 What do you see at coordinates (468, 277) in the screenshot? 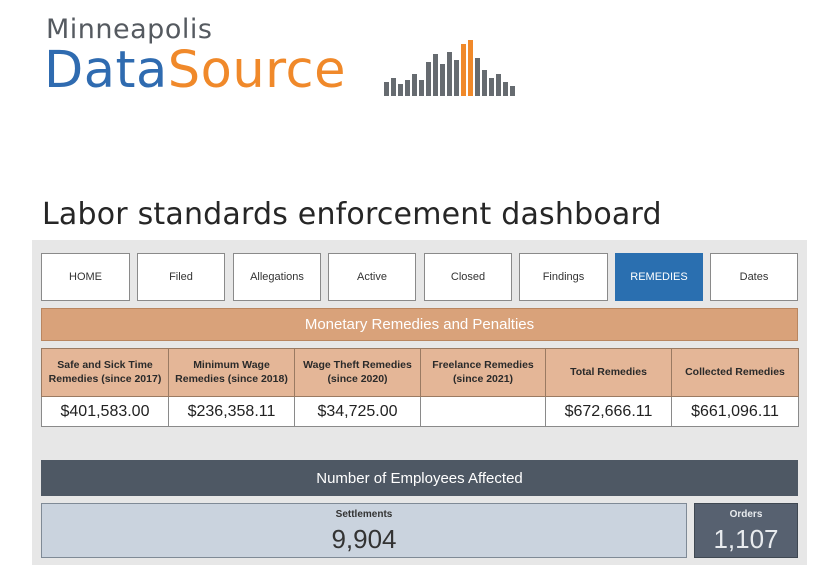
I see `nav-closed-button: Closed` at bounding box center [468, 277].